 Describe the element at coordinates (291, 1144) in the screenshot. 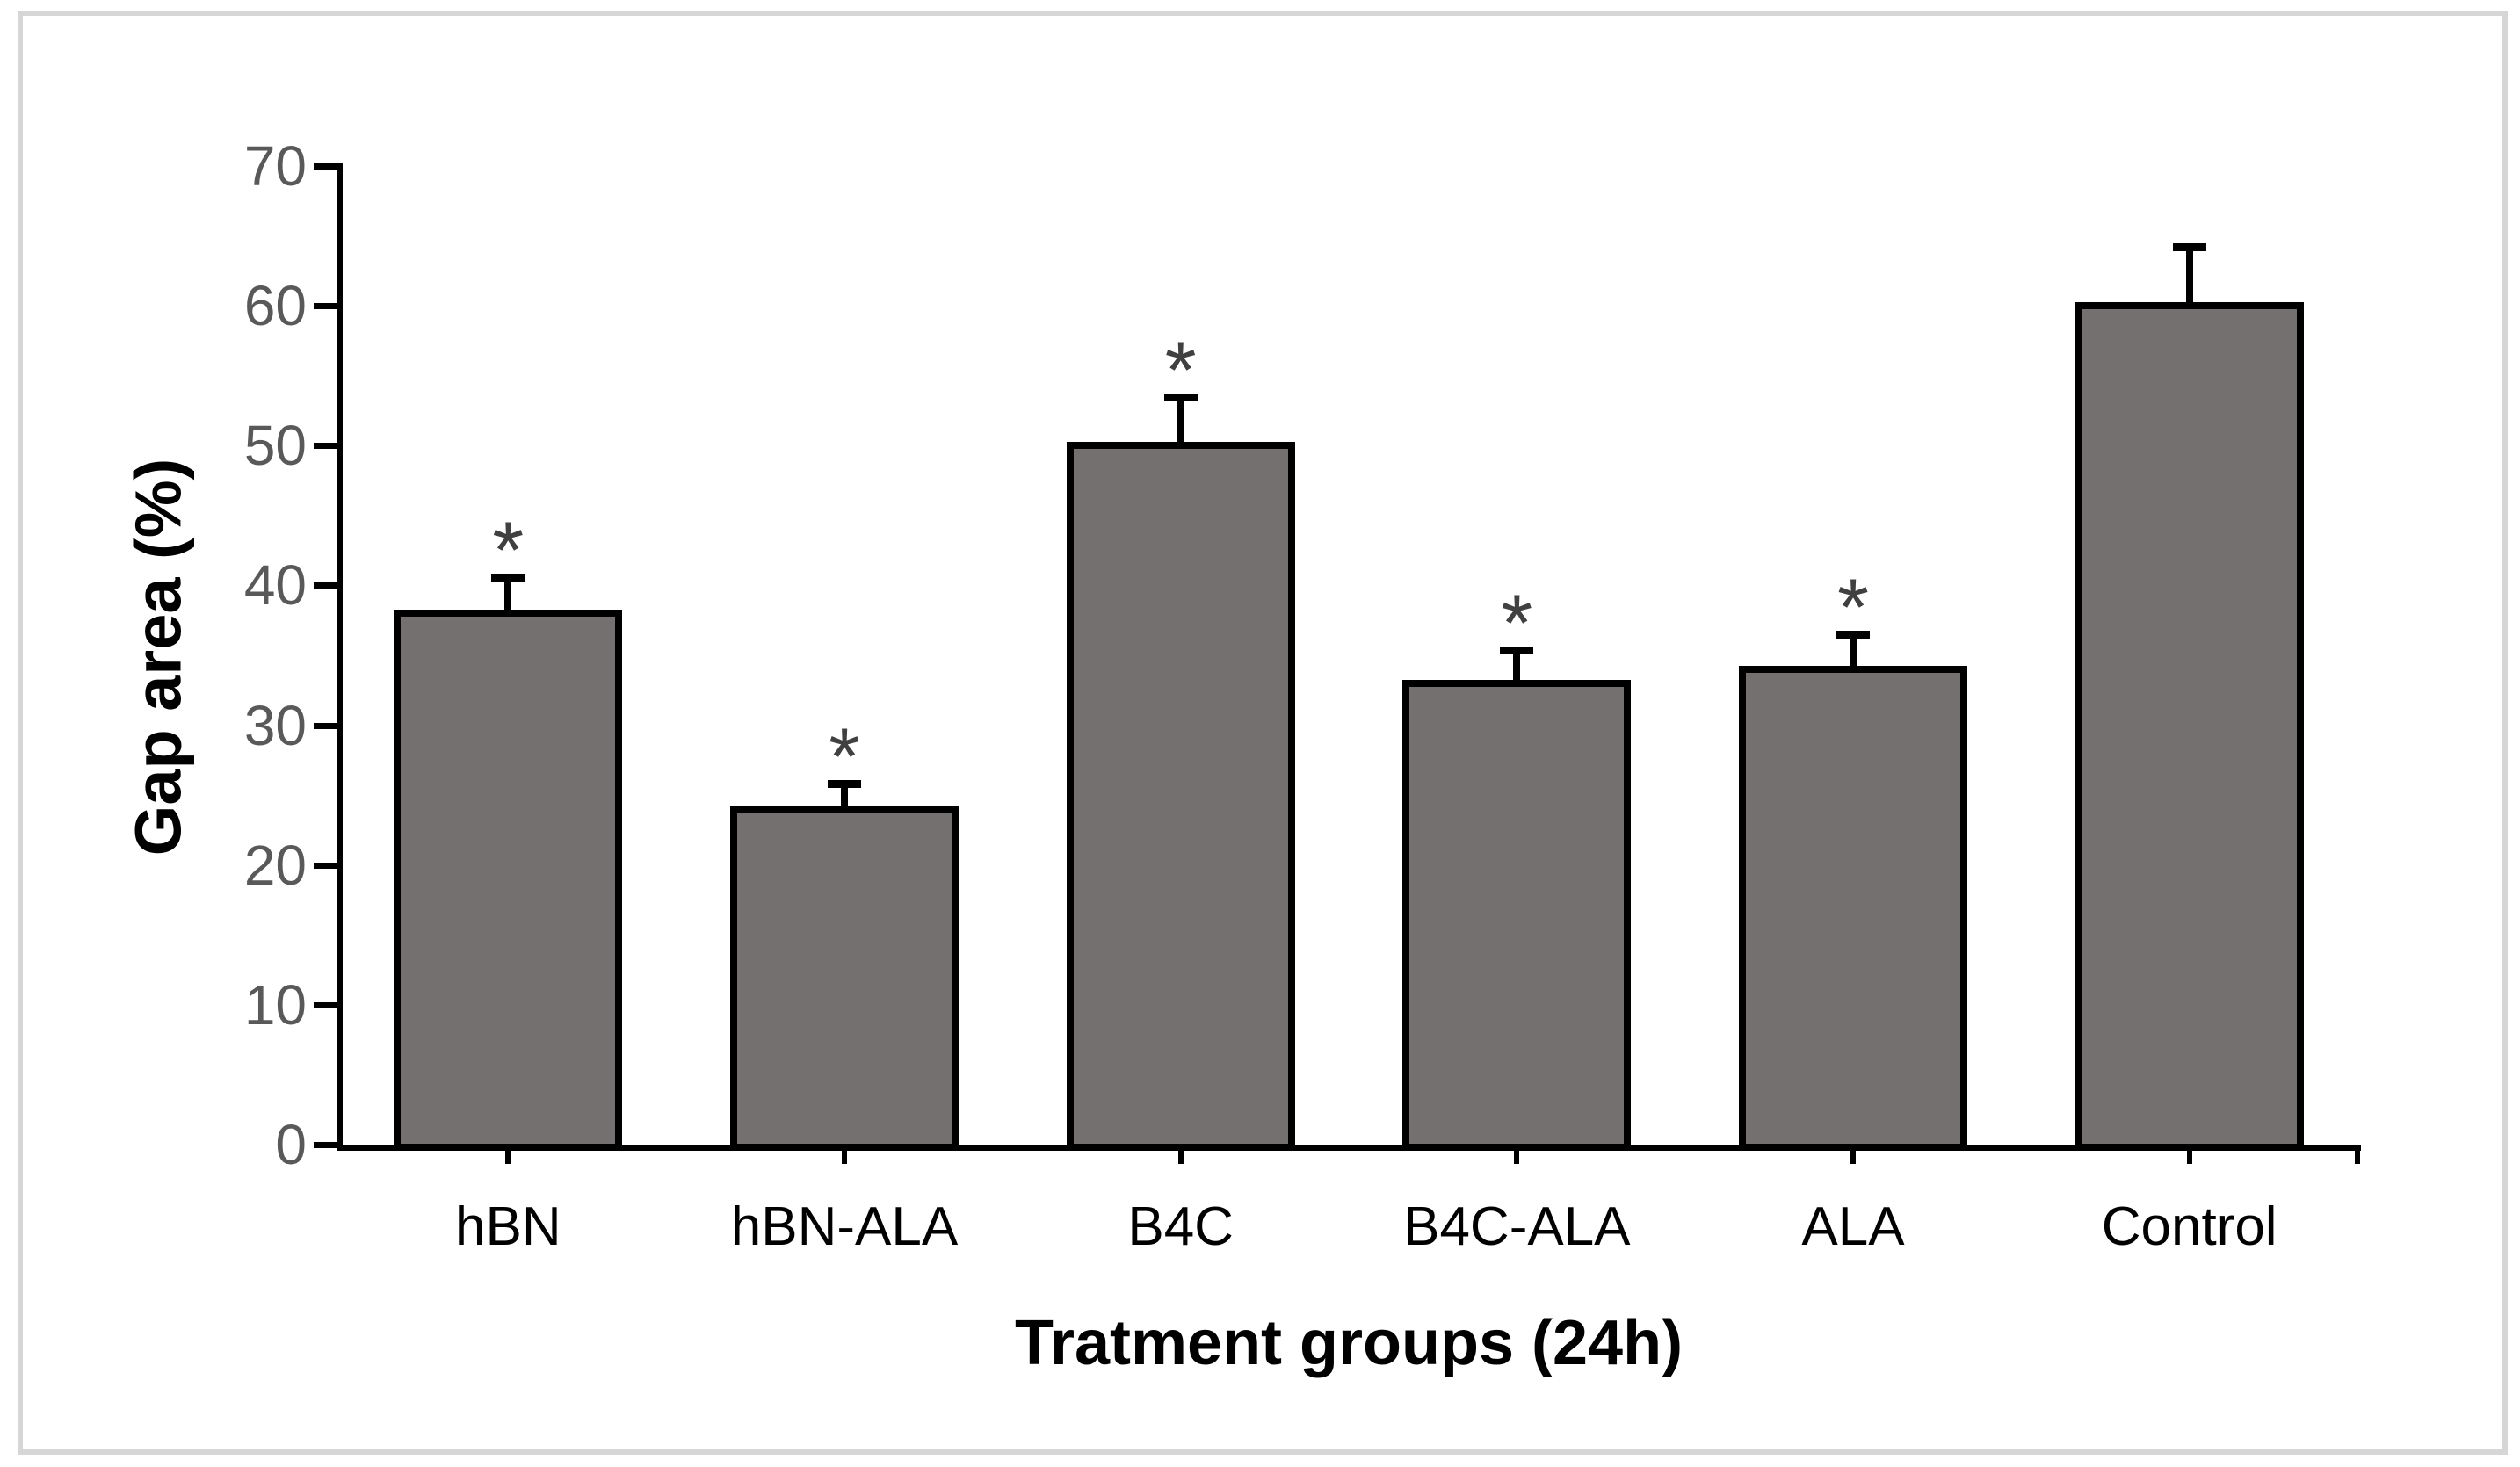

I see `y-tick-label: 0` at that location.